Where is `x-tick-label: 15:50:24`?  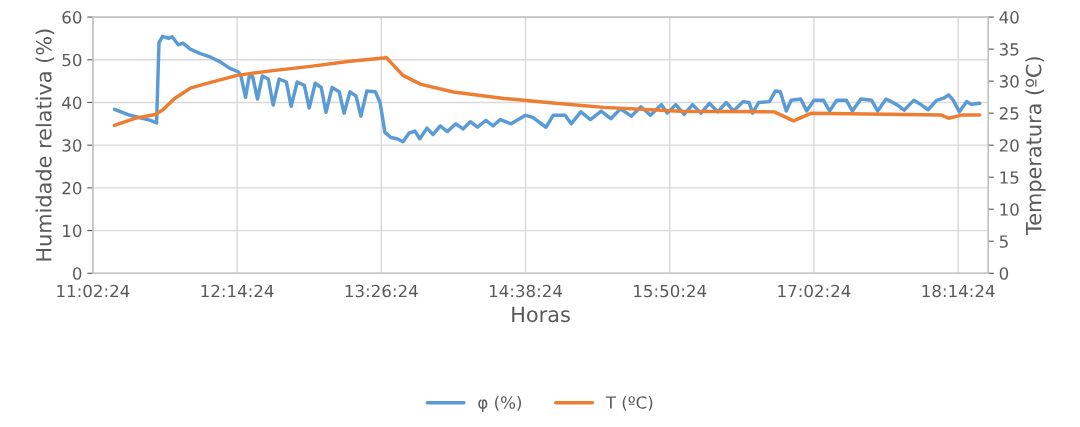 x-tick-label: 15:50:24 is located at coordinates (670, 291).